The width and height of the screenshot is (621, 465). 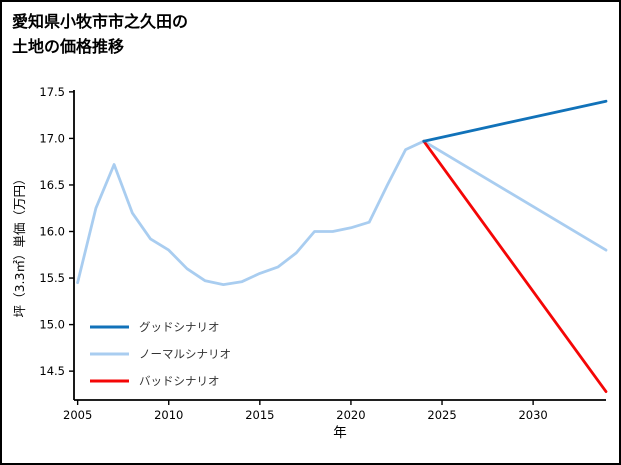 What do you see at coordinates (179, 381) in the screenshot?
I see `legend-label-2: バッドシナリオ` at bounding box center [179, 381].